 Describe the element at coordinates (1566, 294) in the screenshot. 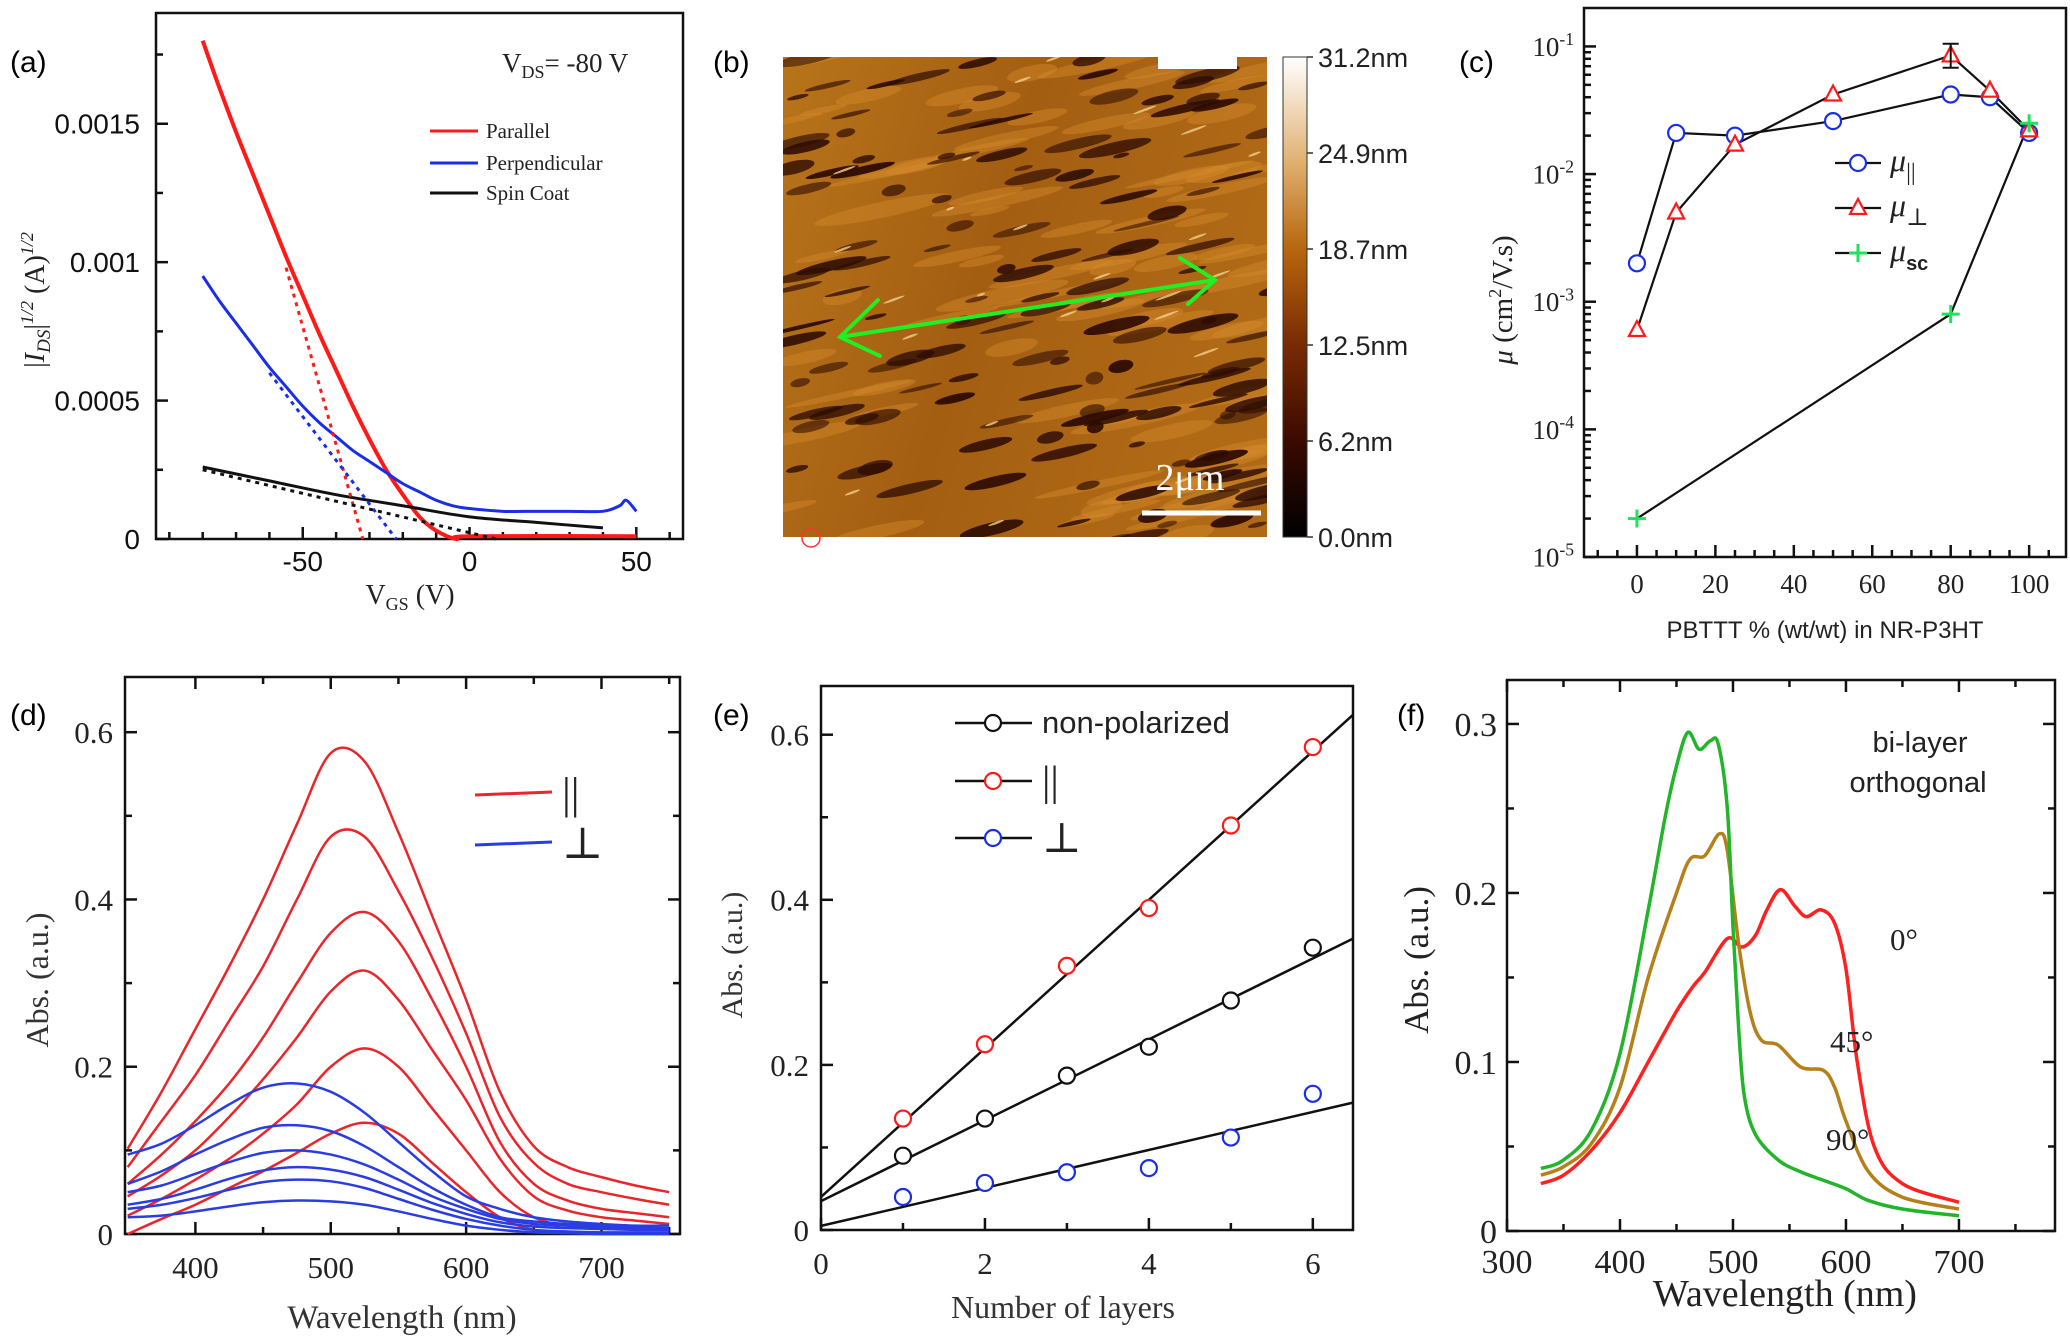

I see `y-tick-exponent: -3` at that location.